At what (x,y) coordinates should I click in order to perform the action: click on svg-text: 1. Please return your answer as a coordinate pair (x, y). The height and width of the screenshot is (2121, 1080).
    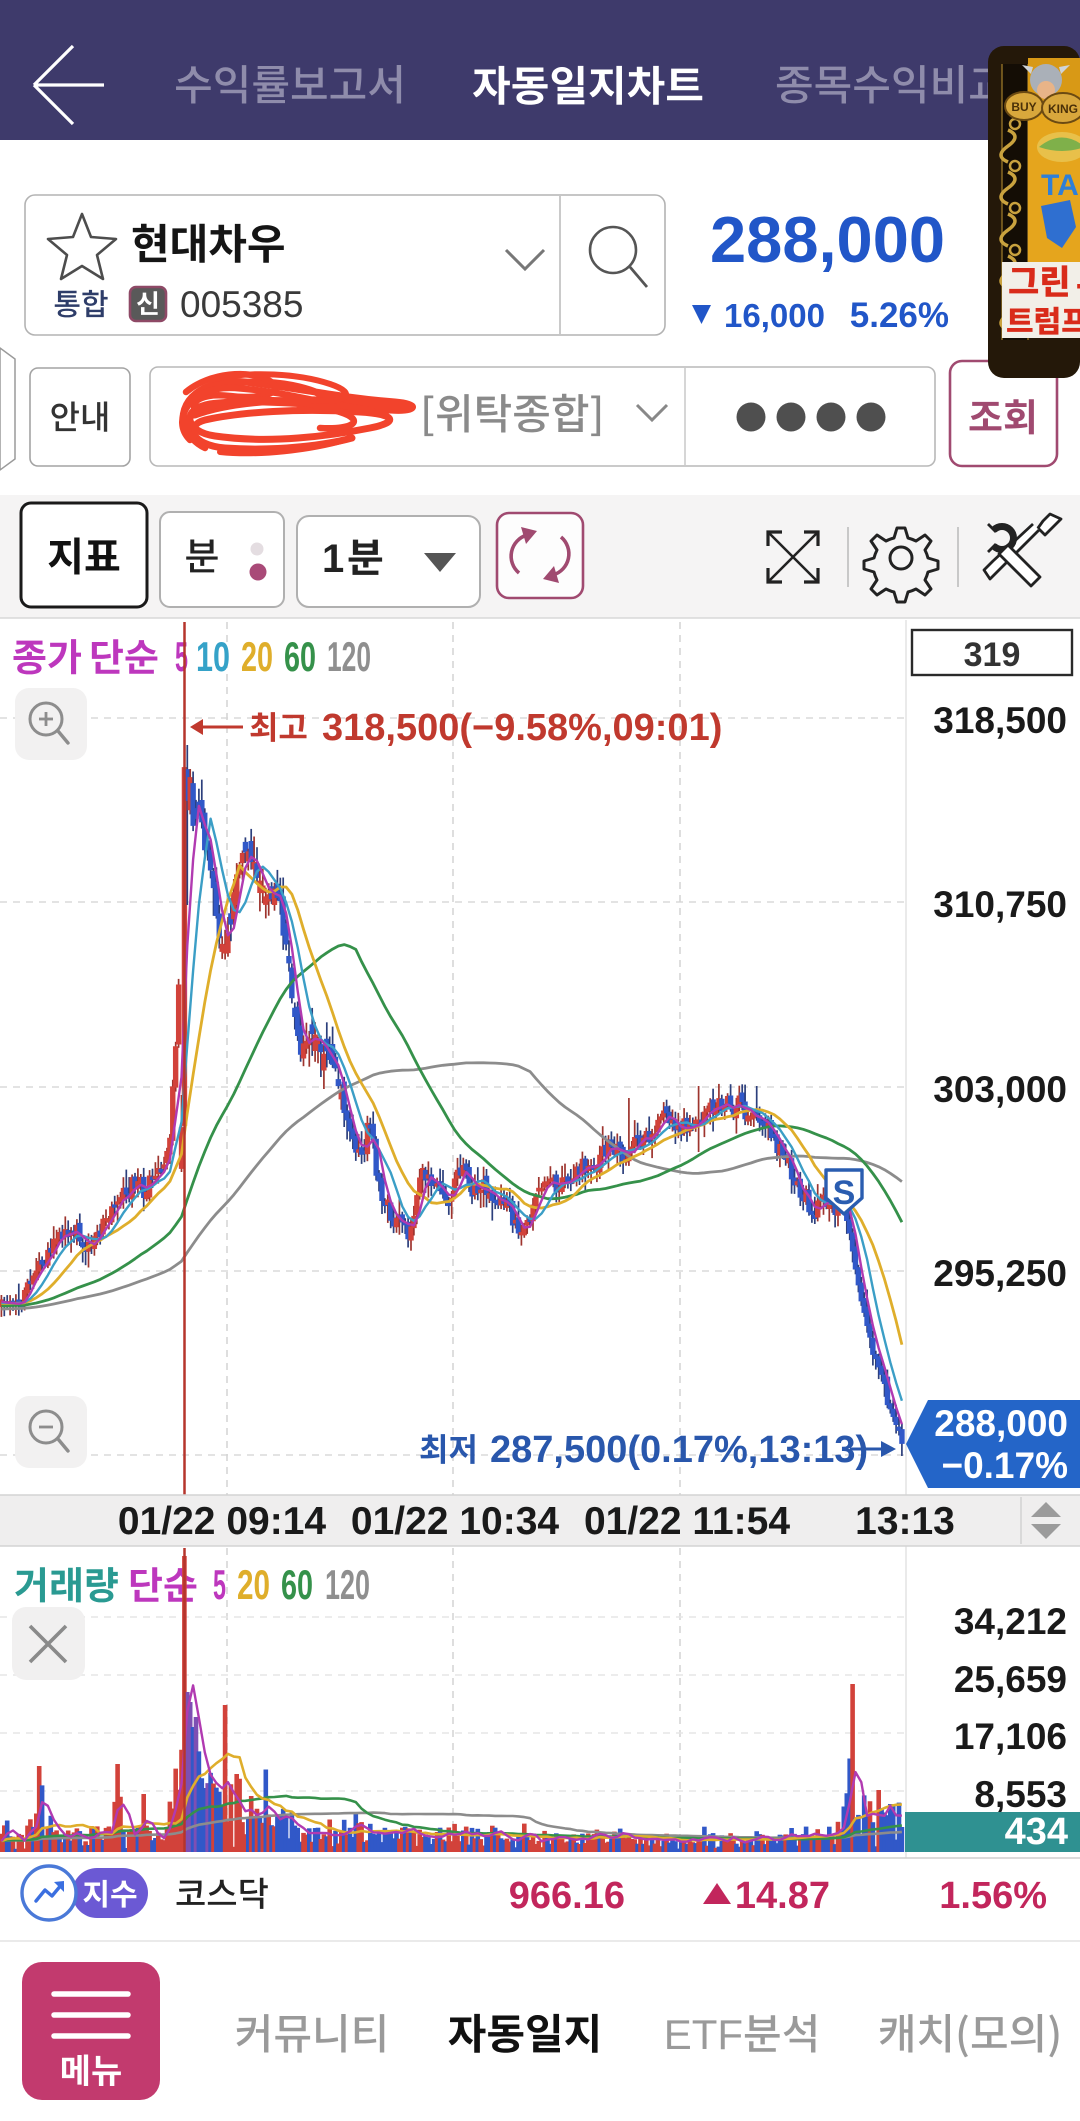
    Looking at the image, I should click on (333, 559).